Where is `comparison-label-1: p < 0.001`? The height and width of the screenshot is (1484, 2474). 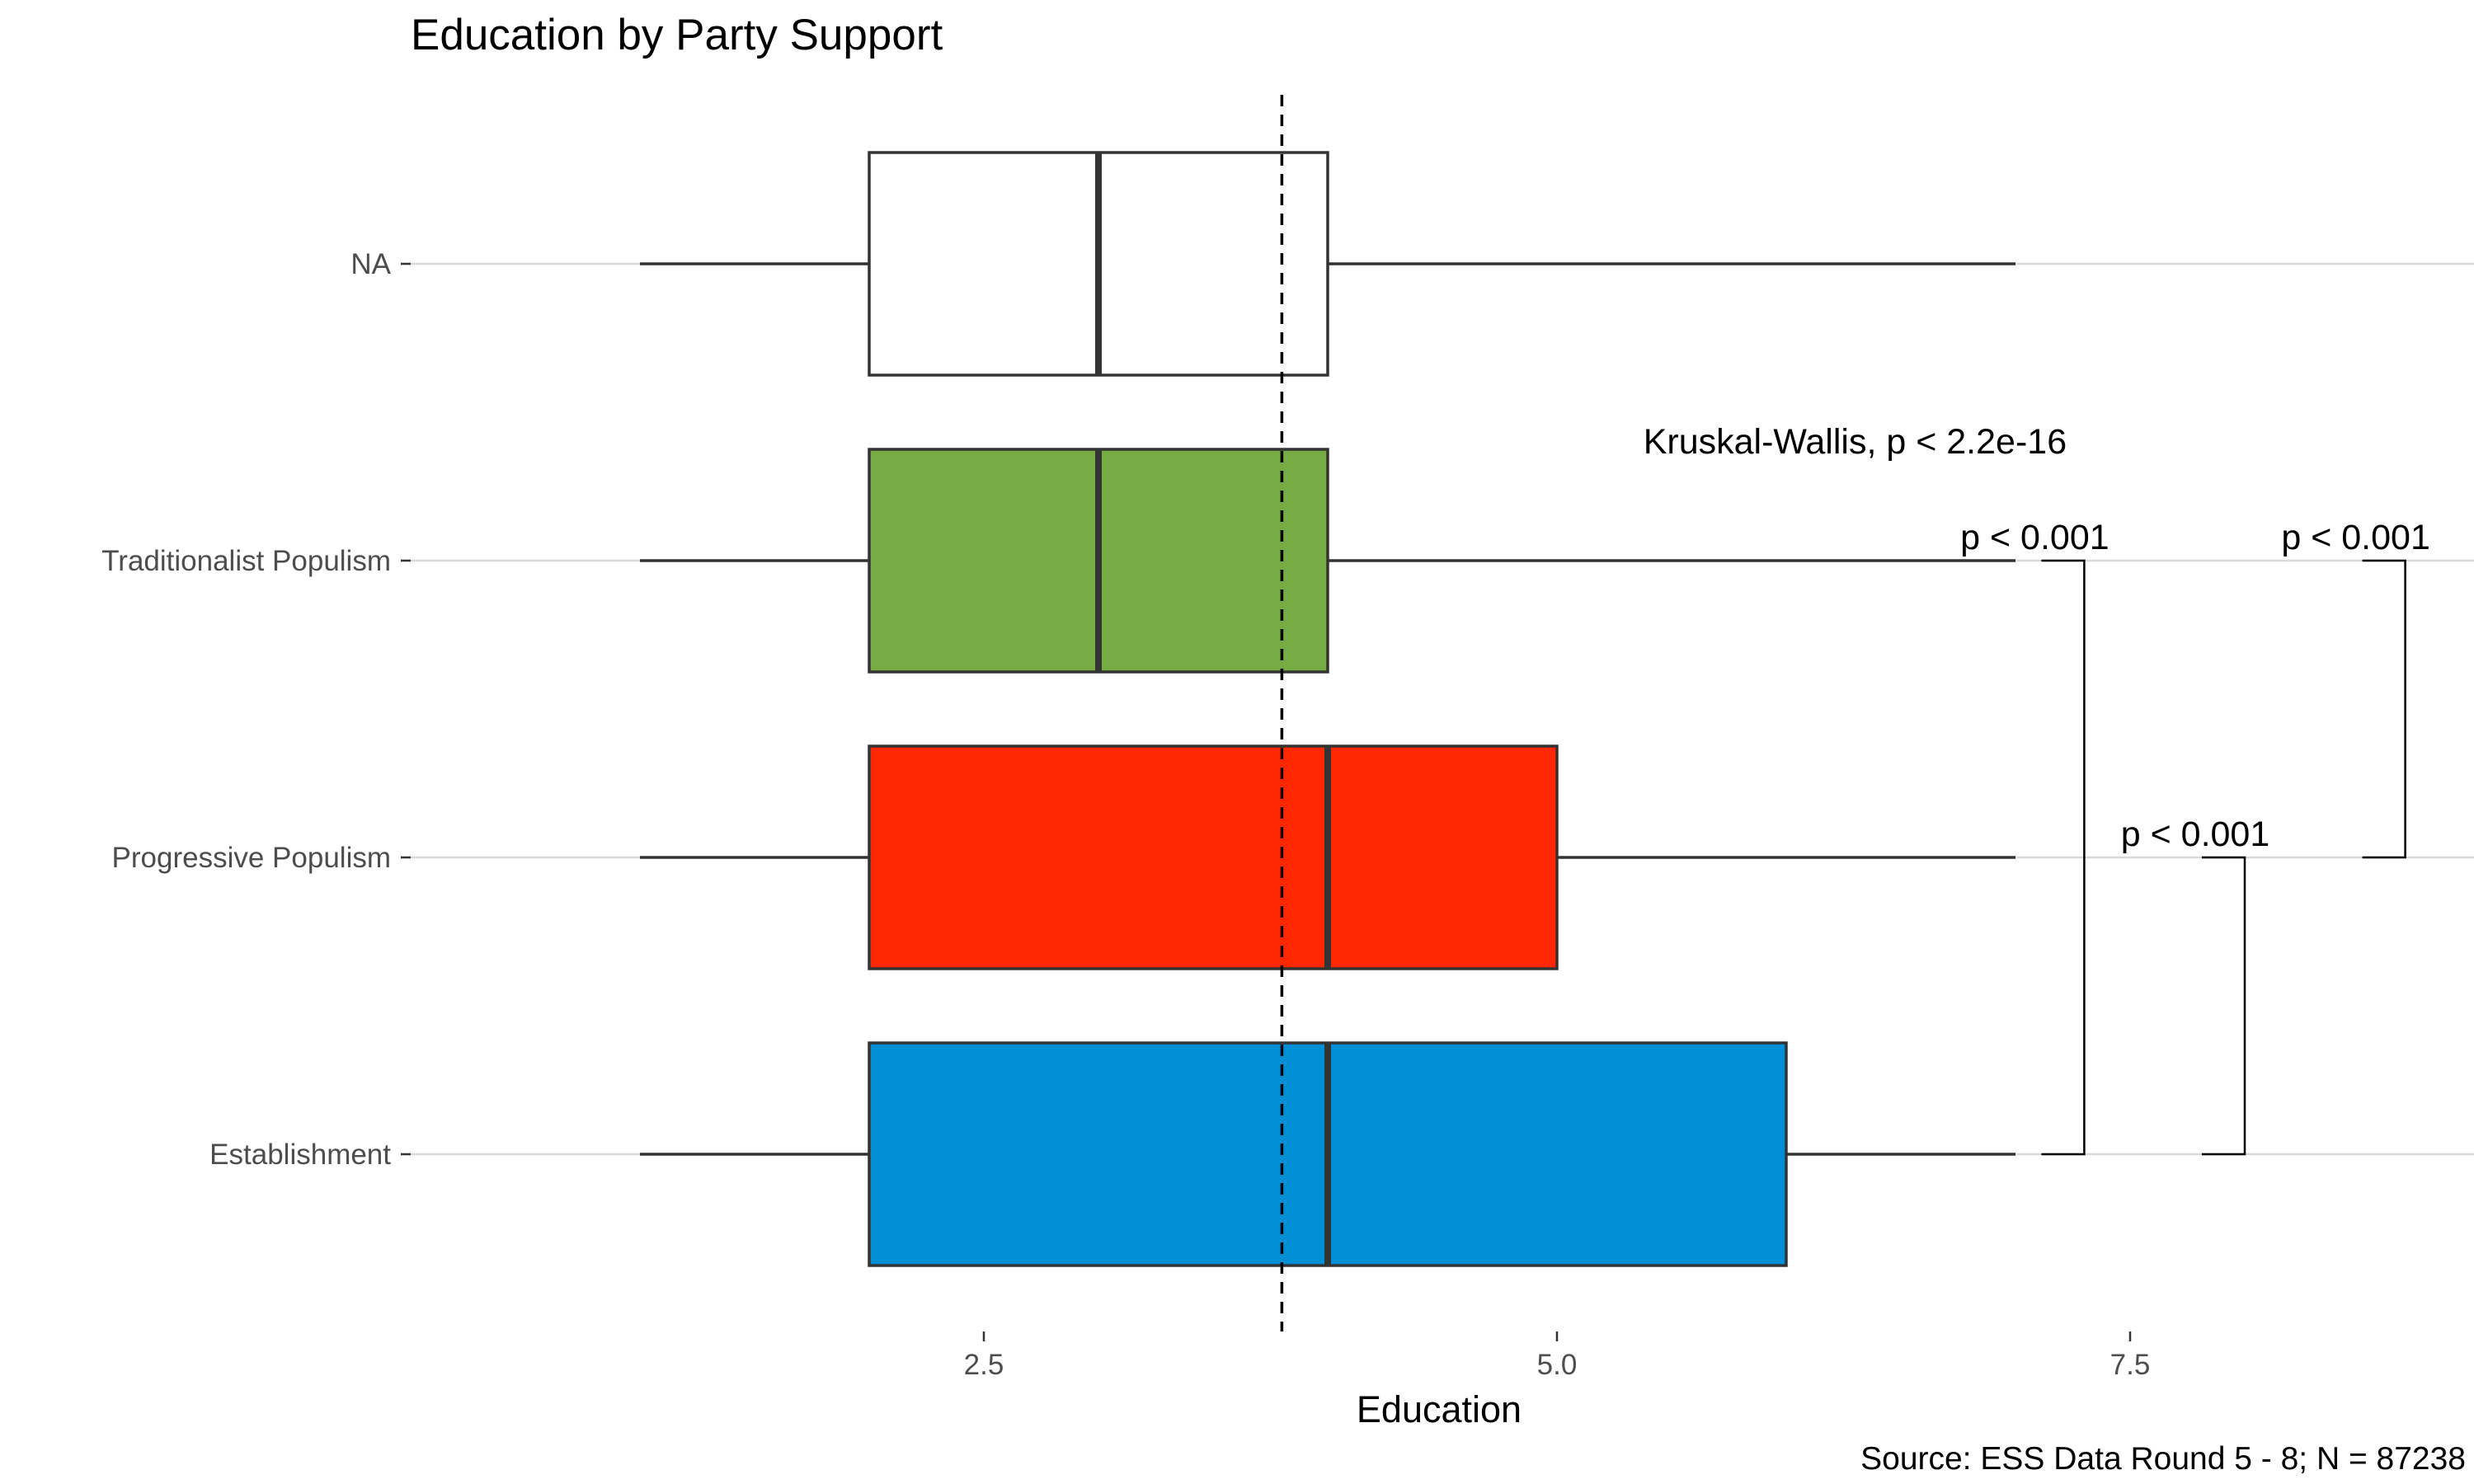
comparison-label-1: p < 0.001 is located at coordinates (2034, 537).